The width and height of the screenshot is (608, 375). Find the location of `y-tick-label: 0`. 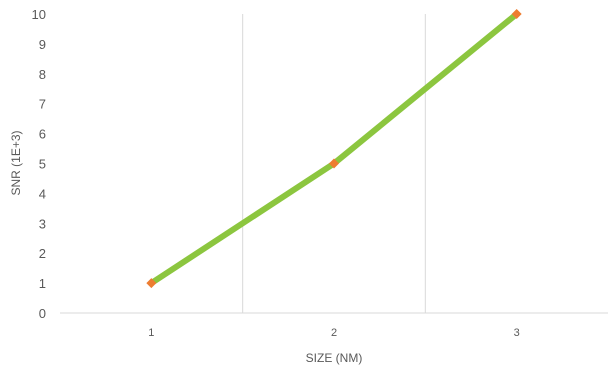

y-tick-label: 0 is located at coordinates (42, 313).